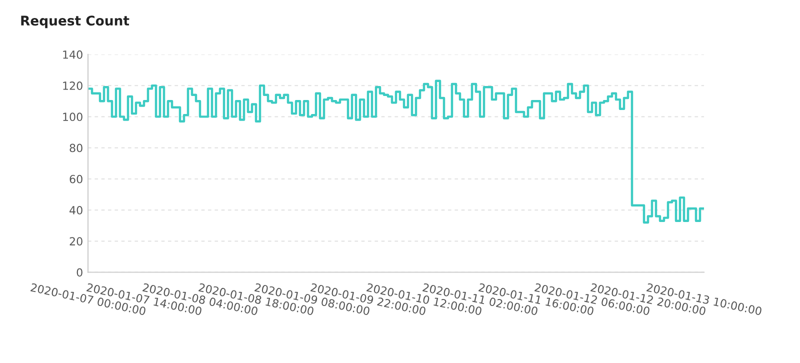  I want to click on y-tick-label: 120, so click(72, 86).